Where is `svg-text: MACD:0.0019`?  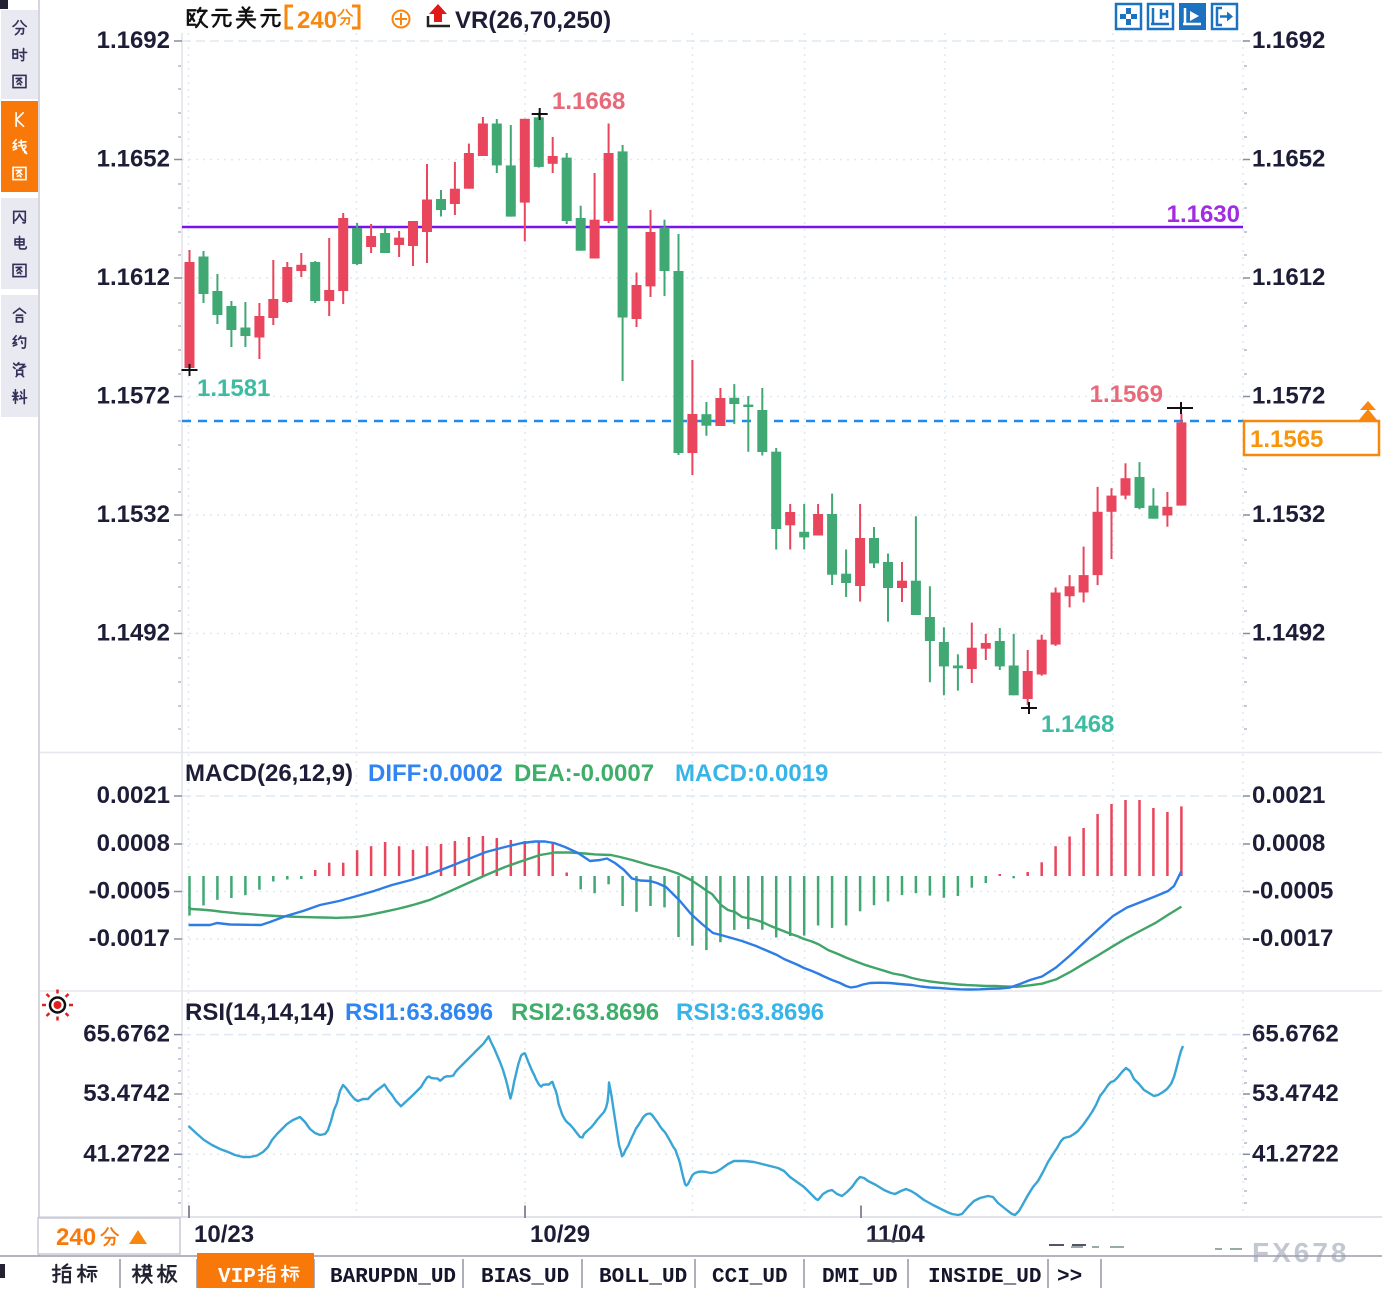
svg-text: MACD:0.0019 is located at coordinates (751, 773).